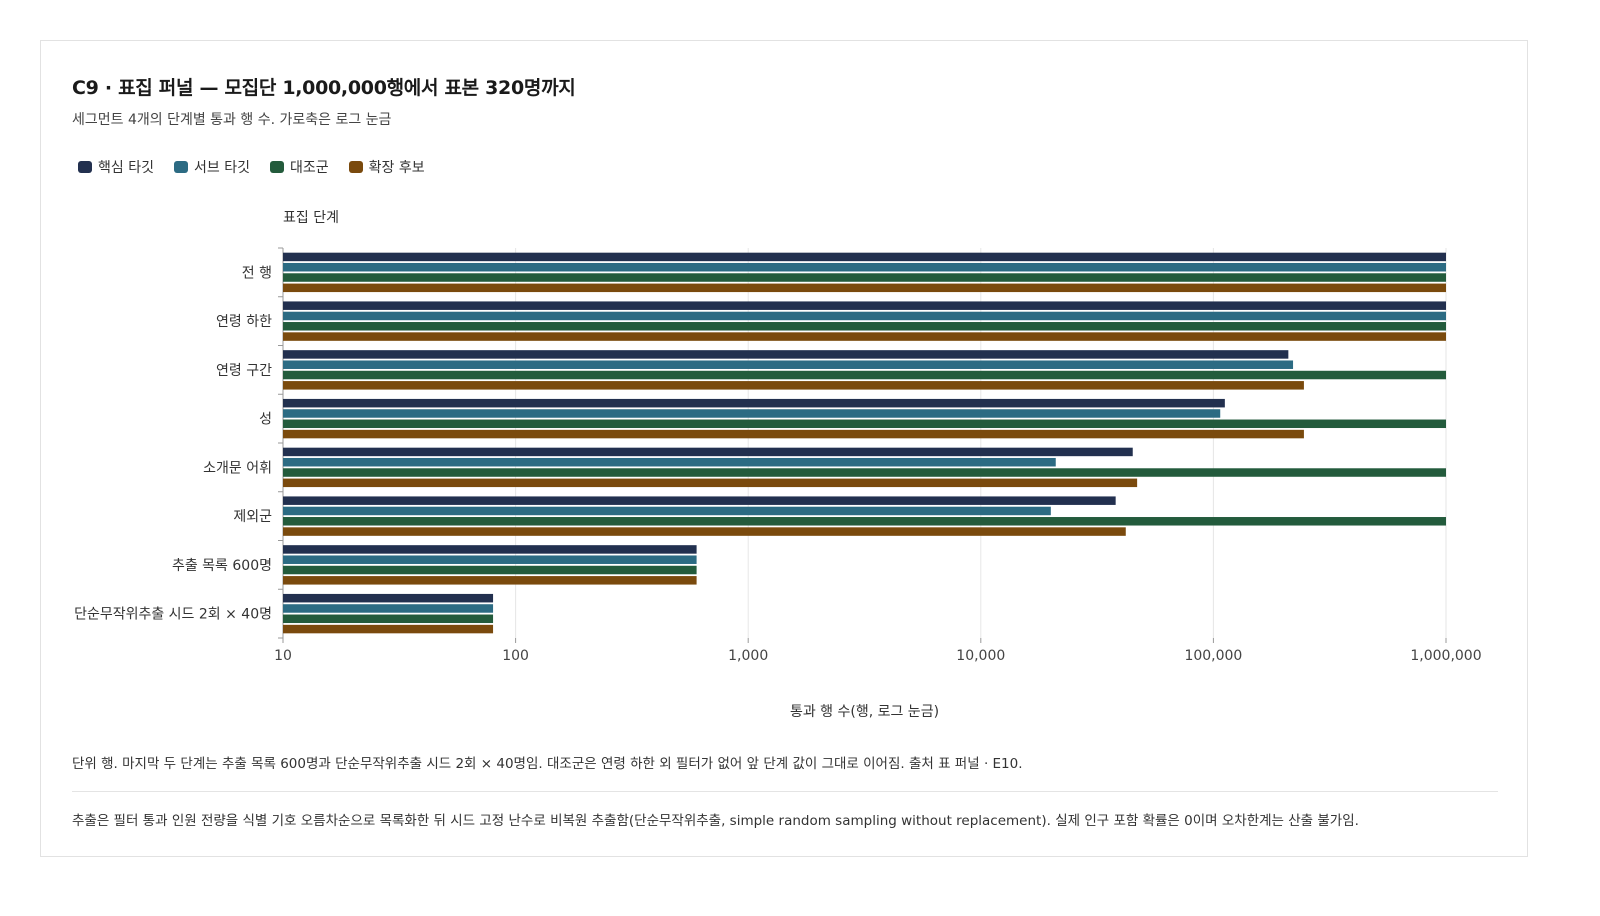  What do you see at coordinates (251, 167) in the screenshot?
I see `legend: 핵심 타깃 서브 타깃 대조군 확장 후보` at bounding box center [251, 167].